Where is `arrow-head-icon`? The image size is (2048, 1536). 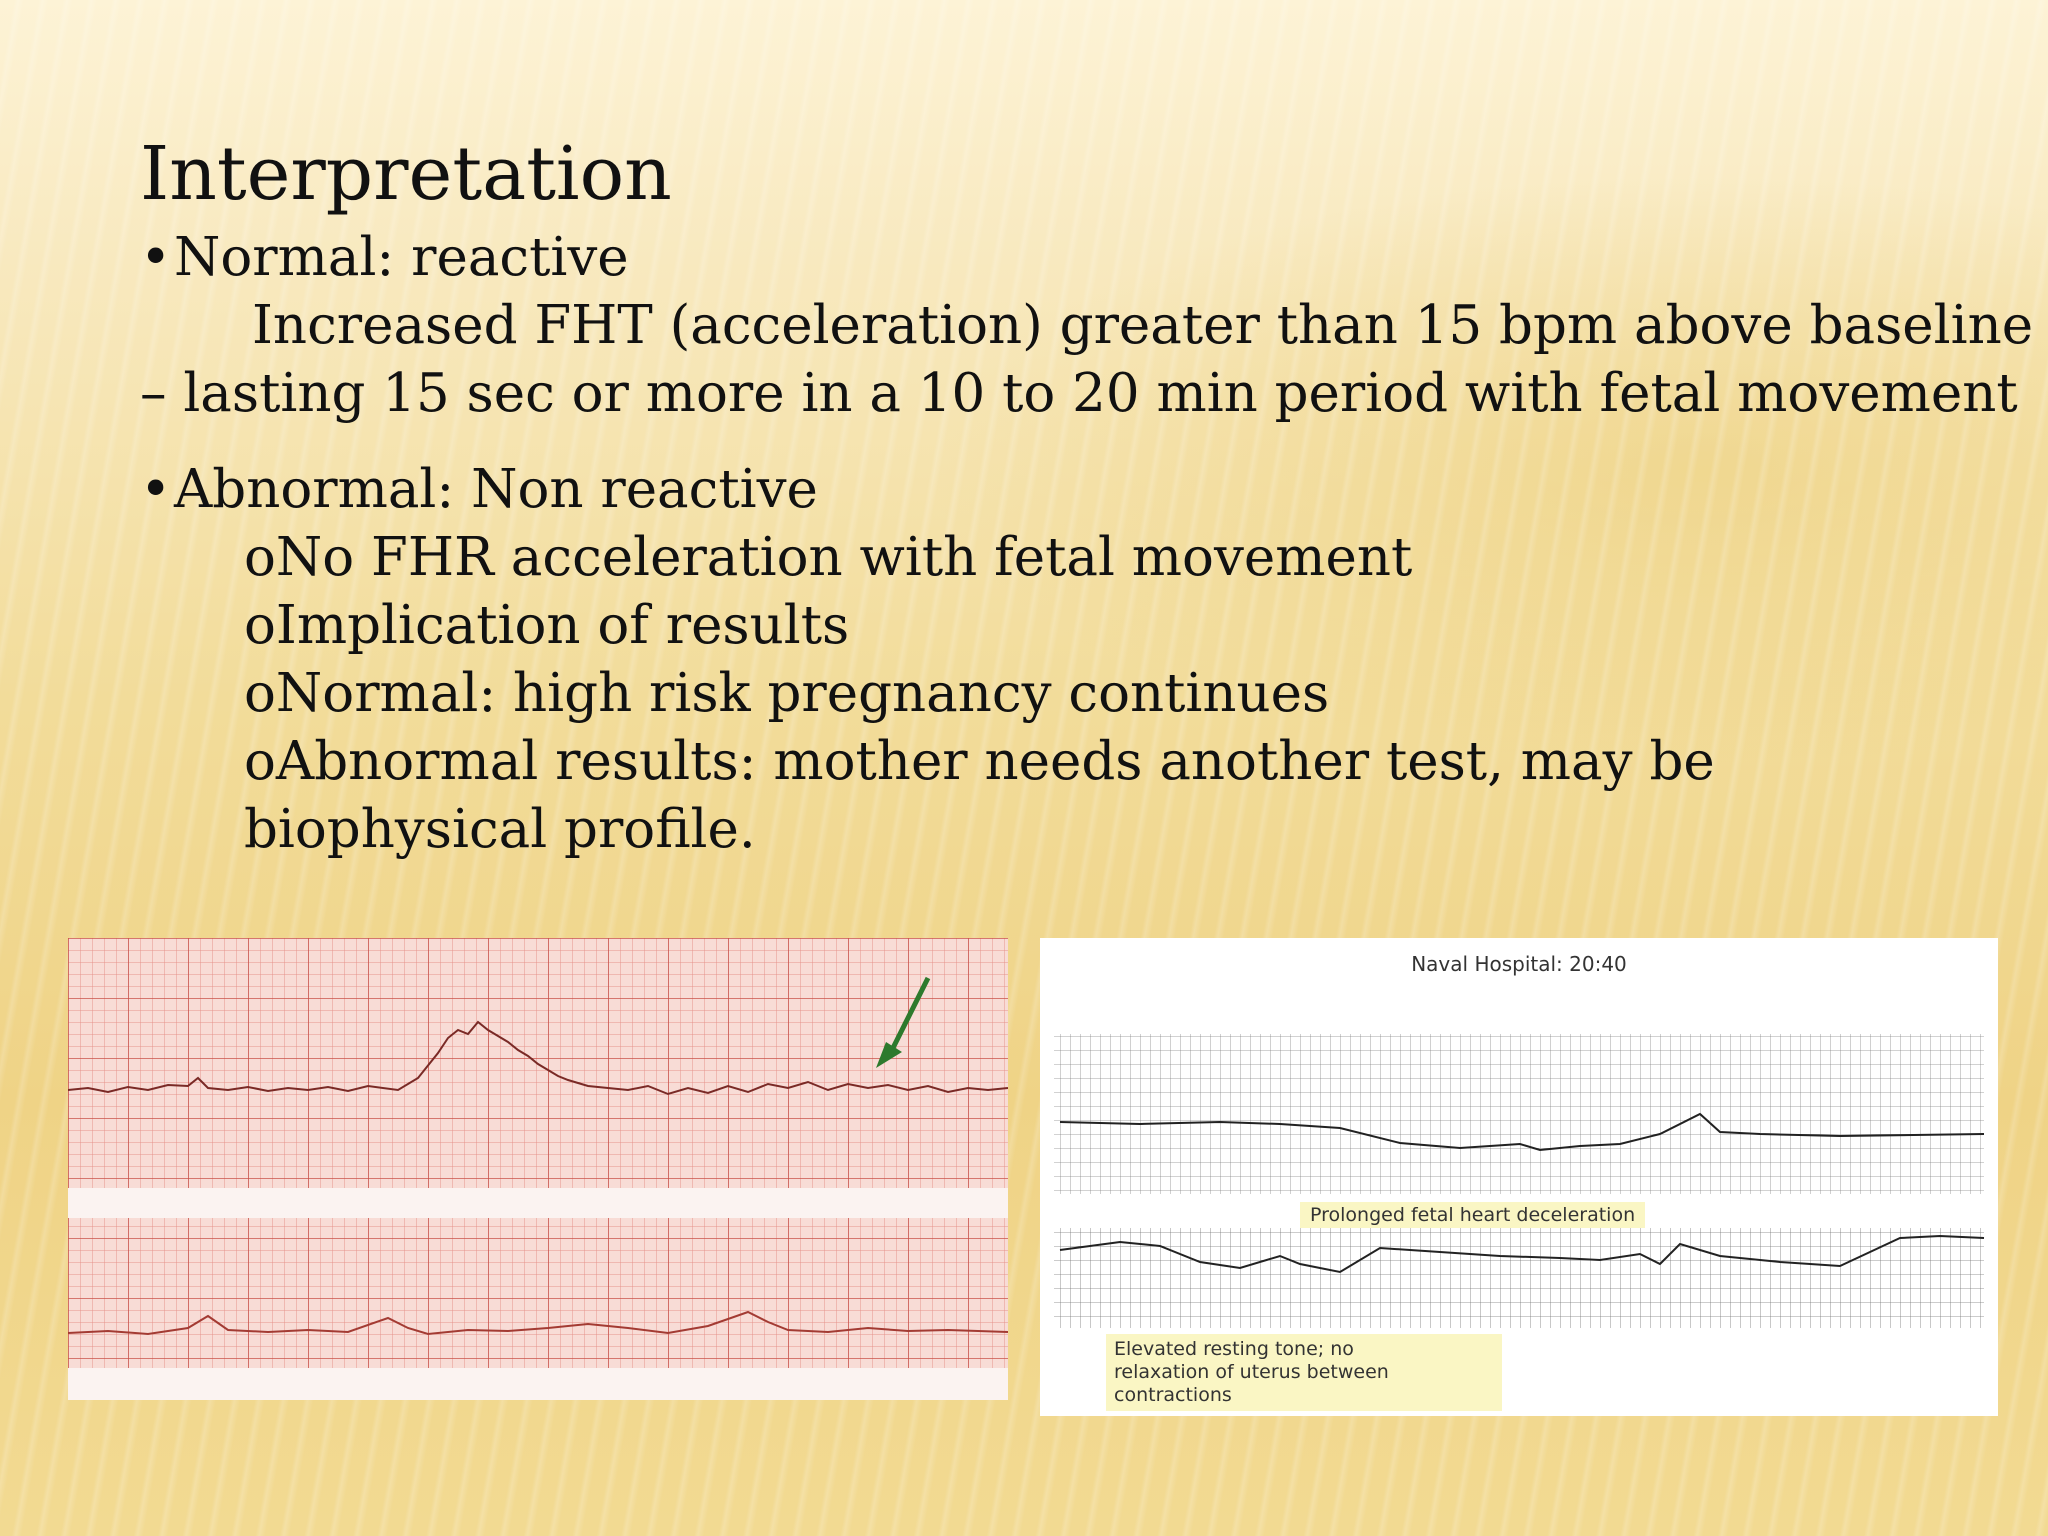 arrow-head-icon is located at coordinates (889, 1055).